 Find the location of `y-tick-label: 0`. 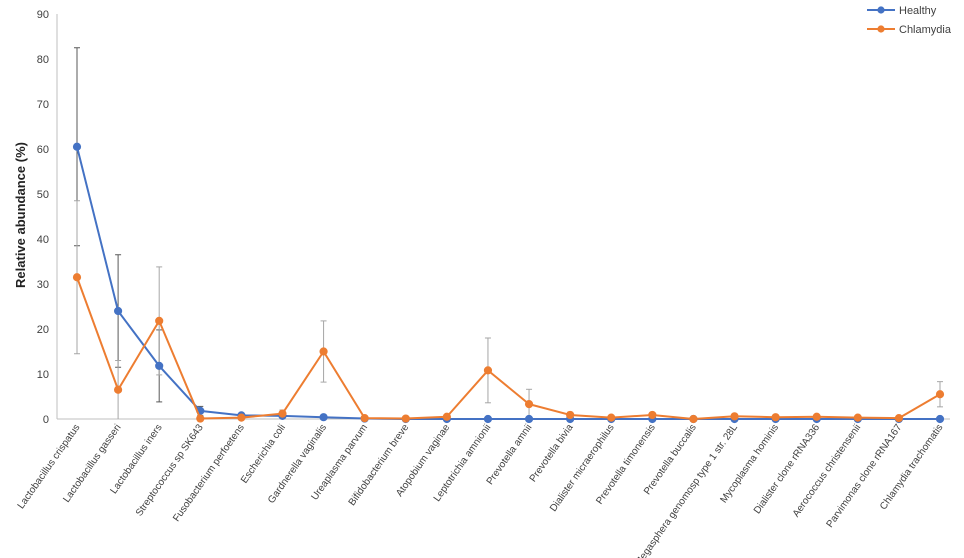

y-tick-label: 0 is located at coordinates (46, 420).